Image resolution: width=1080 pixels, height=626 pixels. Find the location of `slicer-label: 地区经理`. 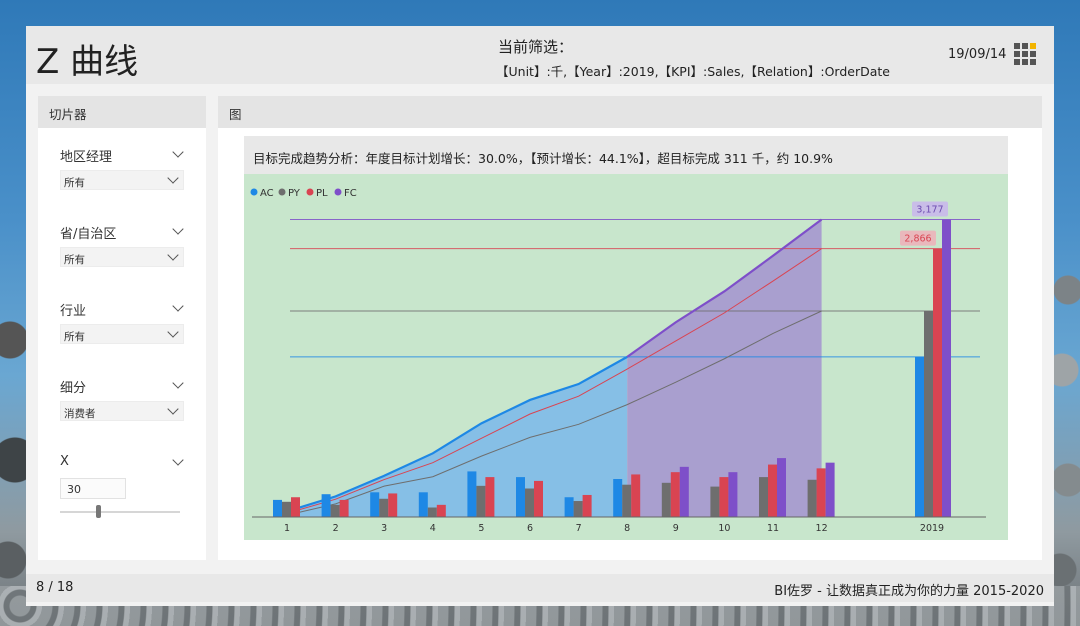

slicer-label: 地区经理 is located at coordinates (86, 157).